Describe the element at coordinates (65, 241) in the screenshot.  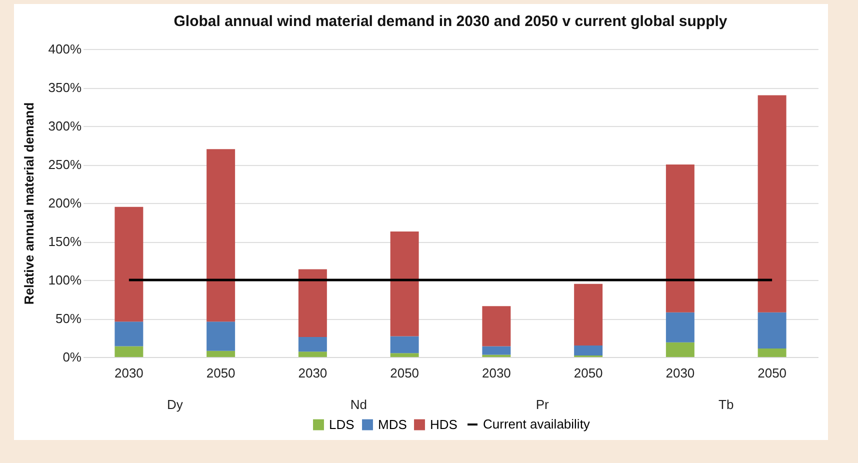
I see `y-tick-label: 150%` at that location.